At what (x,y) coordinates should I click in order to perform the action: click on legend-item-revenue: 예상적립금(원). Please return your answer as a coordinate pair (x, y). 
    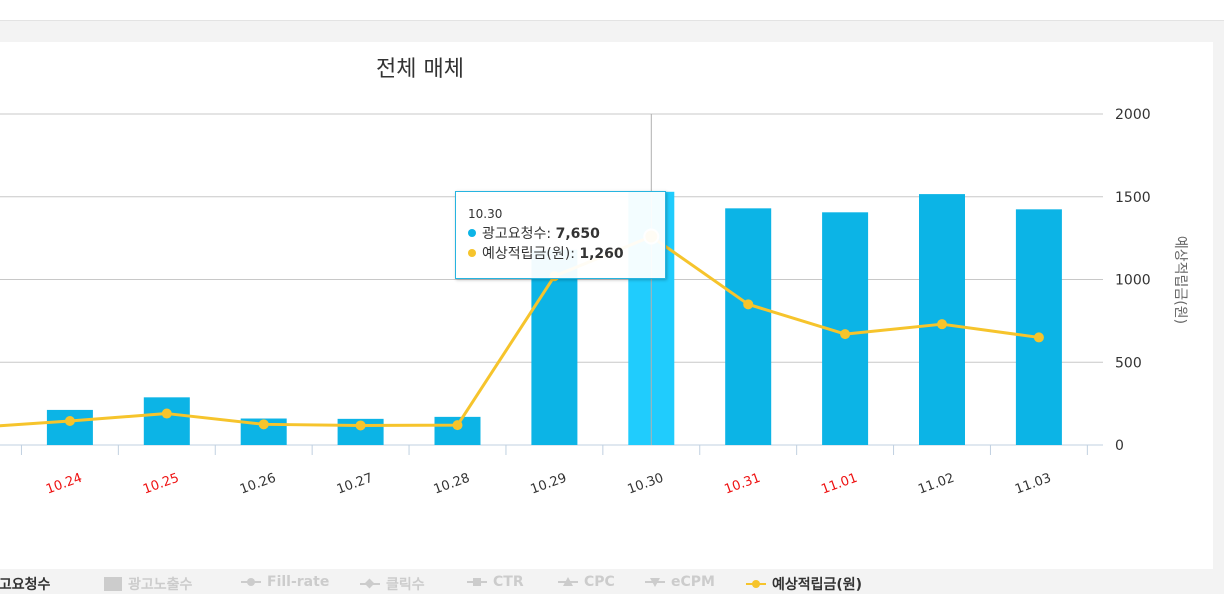
    Looking at the image, I should click on (804, 584).